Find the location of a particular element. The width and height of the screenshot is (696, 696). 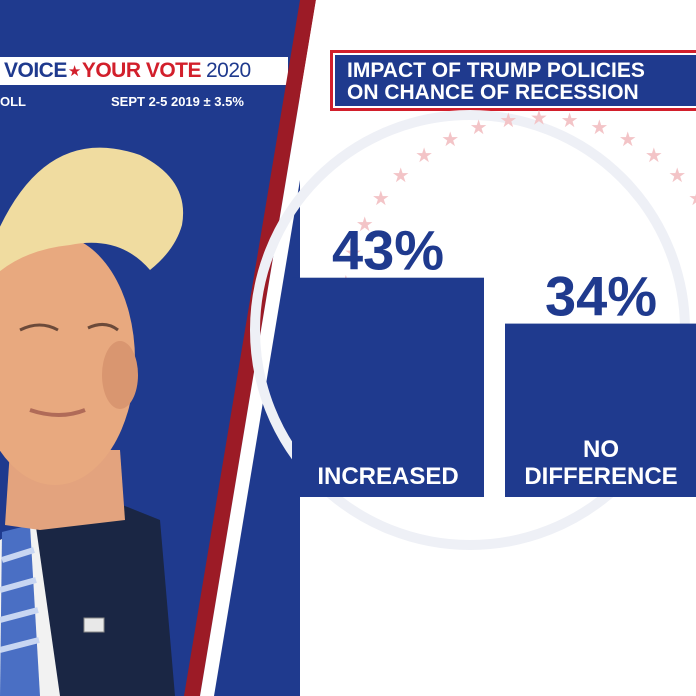

bar-category-label-1-1: DIFFERENCE is located at coordinates (600, 476).